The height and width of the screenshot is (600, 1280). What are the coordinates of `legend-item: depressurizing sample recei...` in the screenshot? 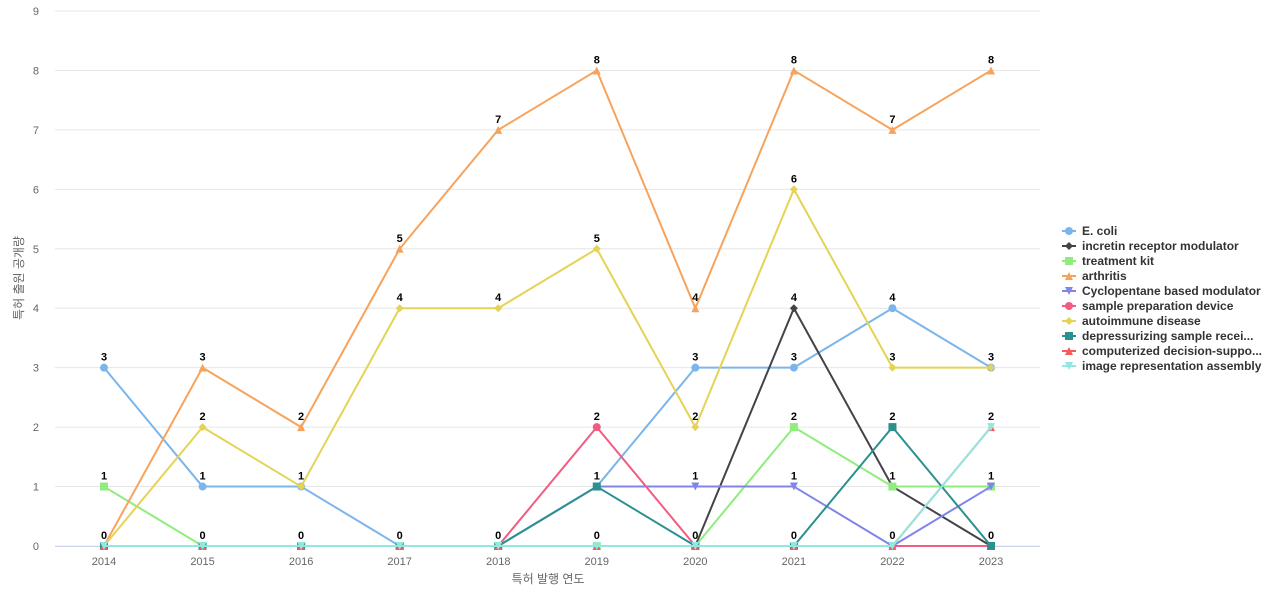 It's located at (1157, 336).